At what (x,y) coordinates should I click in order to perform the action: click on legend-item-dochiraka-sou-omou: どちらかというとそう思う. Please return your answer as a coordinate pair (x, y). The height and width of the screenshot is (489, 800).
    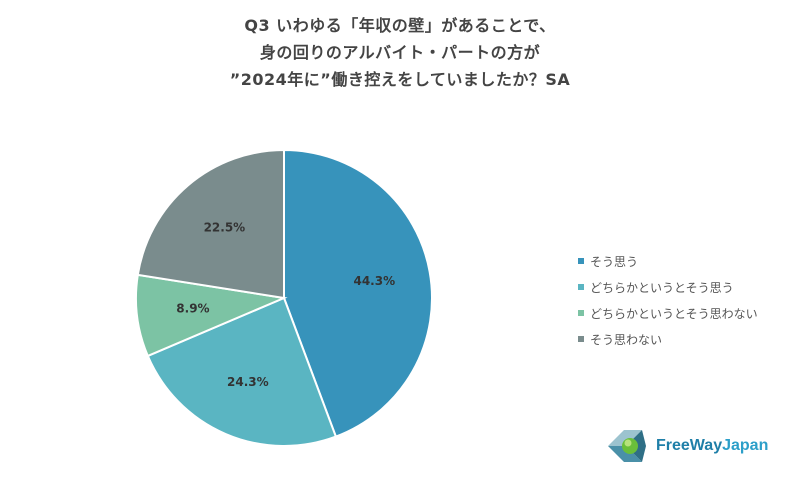
    Looking at the image, I should click on (668, 287).